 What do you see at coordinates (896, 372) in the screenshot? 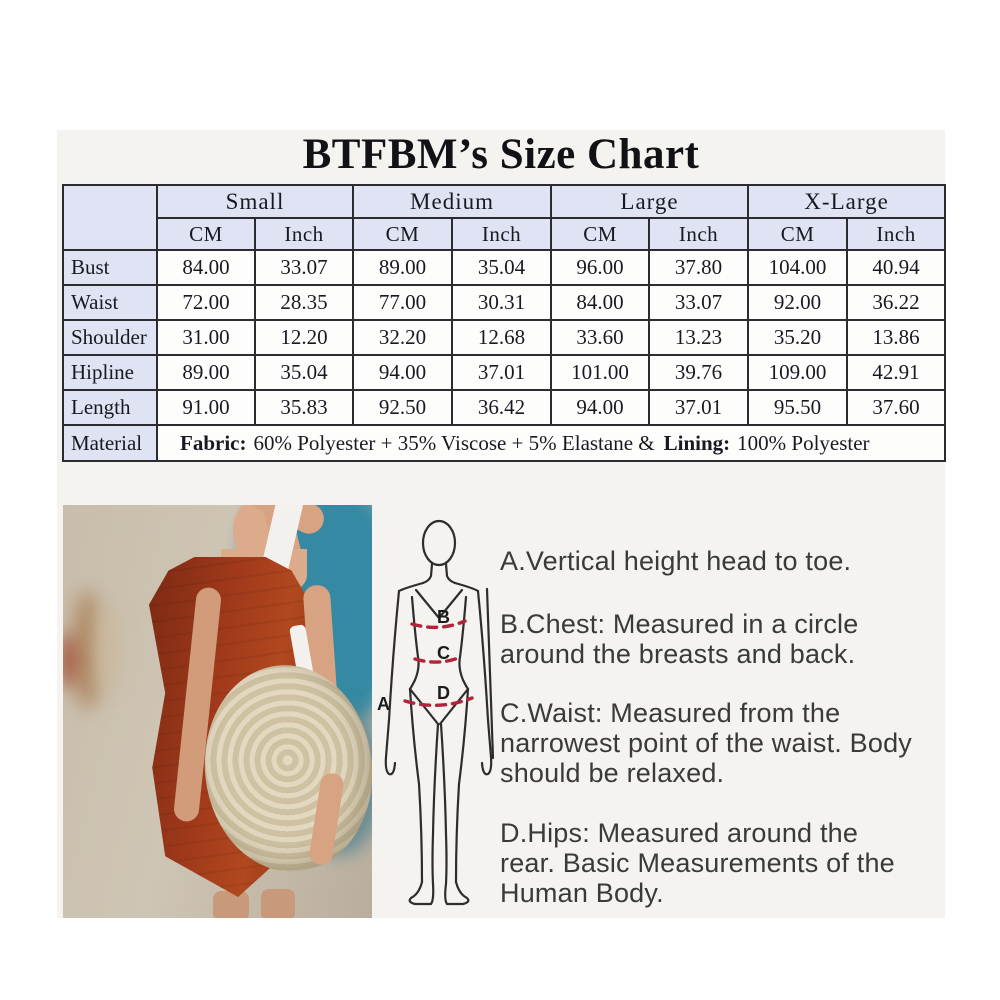
I see `measurement-cell: 42.91` at bounding box center [896, 372].